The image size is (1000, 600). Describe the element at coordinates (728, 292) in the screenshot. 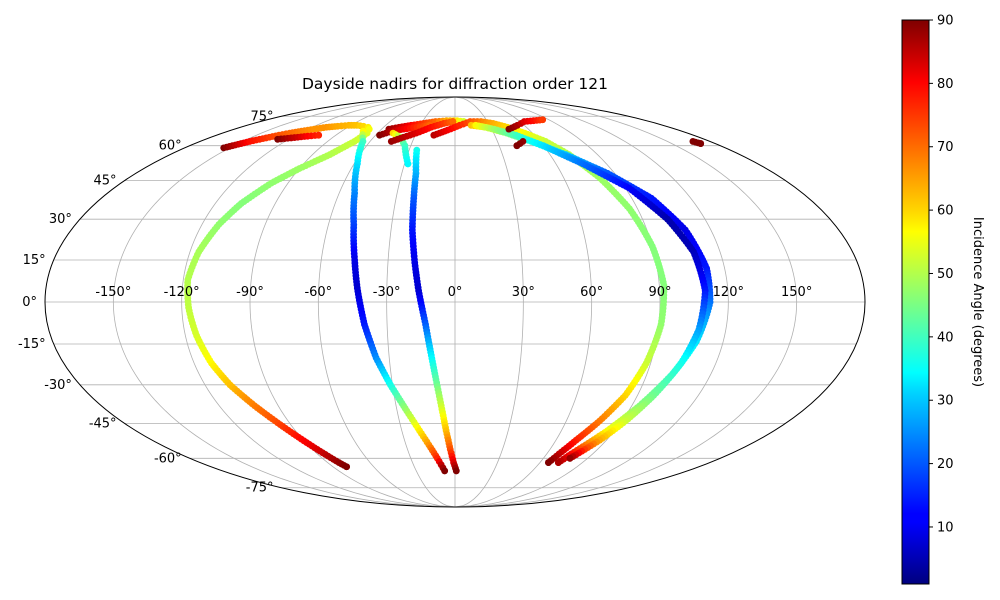

I see `lon-tick-label: 120°` at that location.